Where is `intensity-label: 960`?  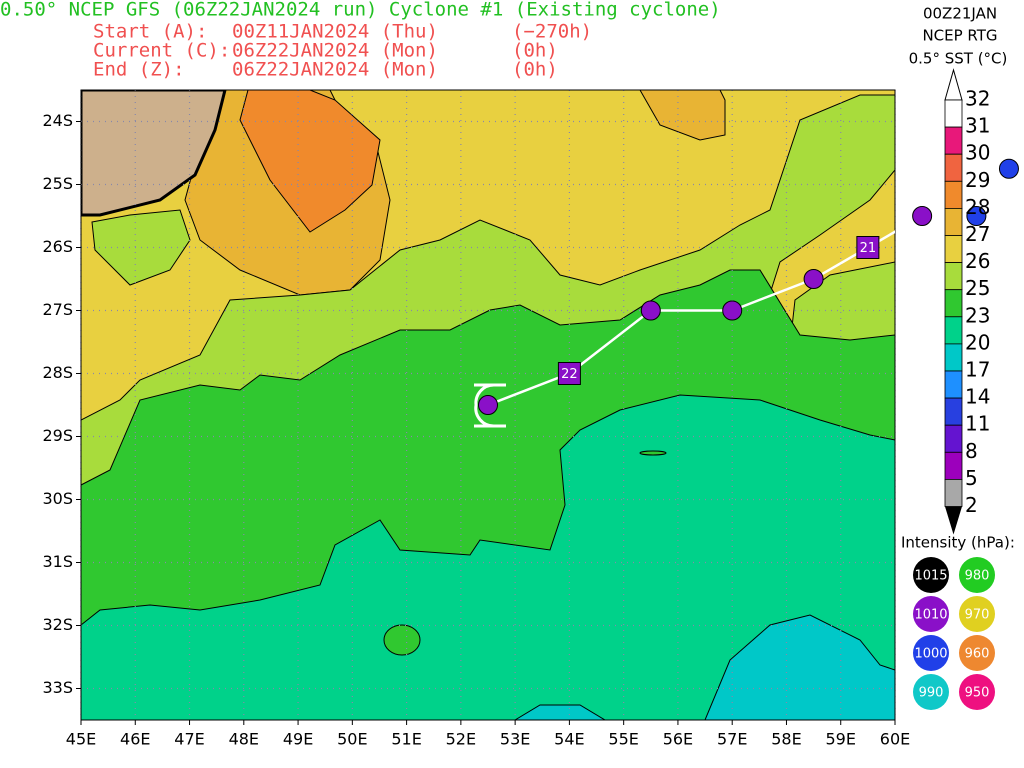
intensity-label: 960 is located at coordinates (977, 654).